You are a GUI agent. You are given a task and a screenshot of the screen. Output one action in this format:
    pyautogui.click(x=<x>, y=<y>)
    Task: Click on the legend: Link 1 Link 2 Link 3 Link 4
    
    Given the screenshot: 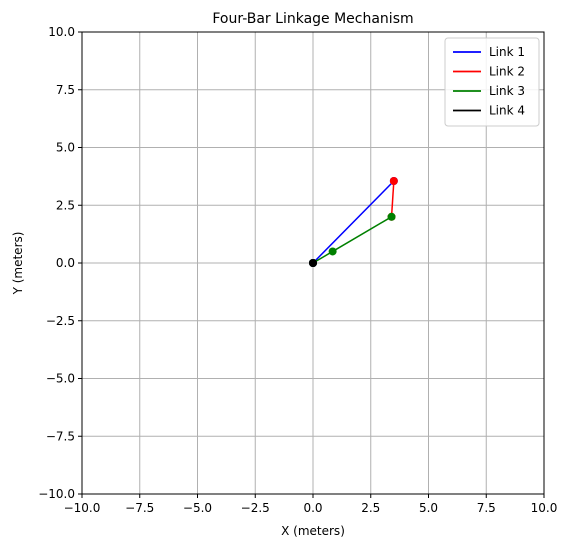 What is the action you would take?
    pyautogui.click(x=492, y=82)
    